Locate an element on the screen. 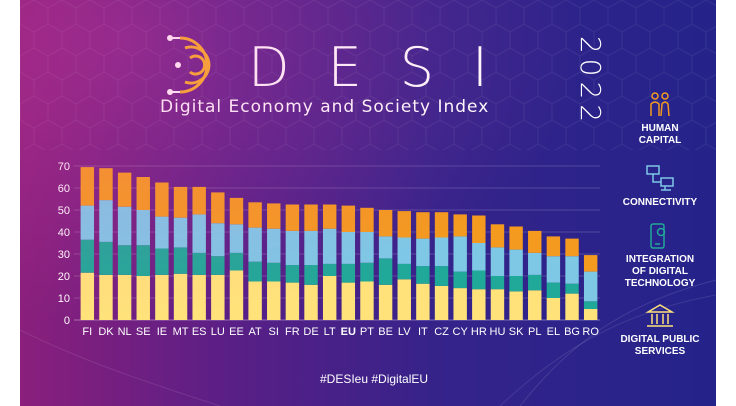  bar-segment-el is located at coordinates (553, 290).